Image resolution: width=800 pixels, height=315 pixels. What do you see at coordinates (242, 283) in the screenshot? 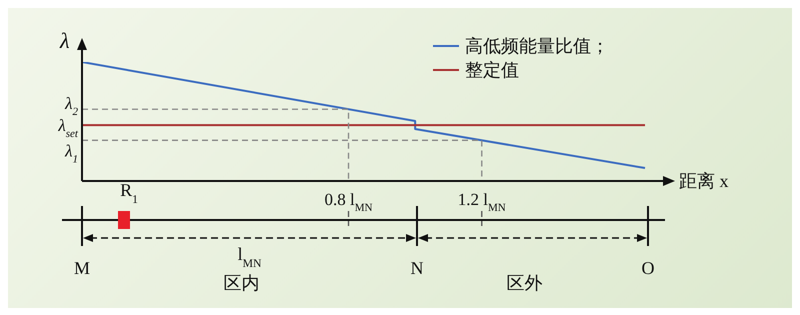
I see `text: 区内` at bounding box center [242, 283].